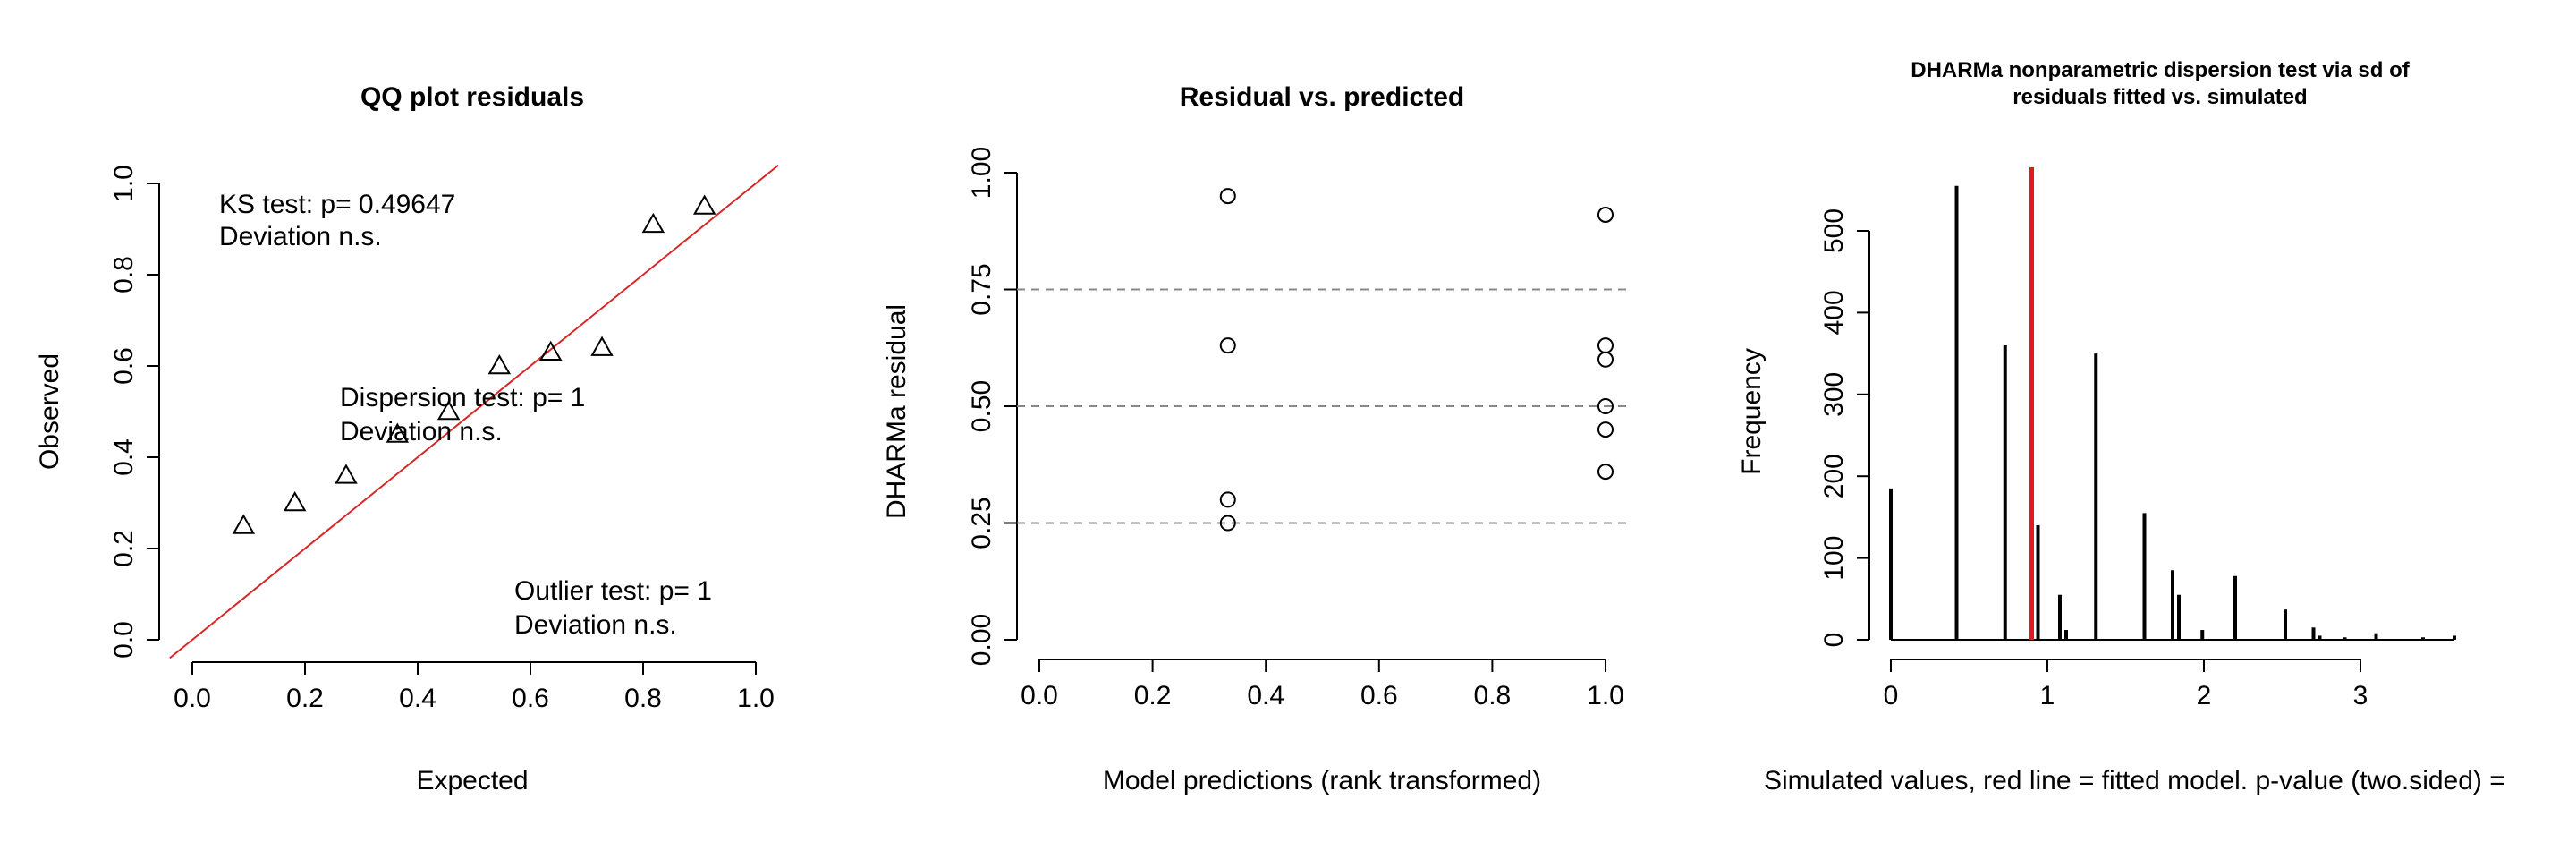 This screenshot has width=2576, height=859. Describe the element at coordinates (300, 236) in the screenshot. I see `qq-ks-test-line2: Deviation n.s.` at that location.